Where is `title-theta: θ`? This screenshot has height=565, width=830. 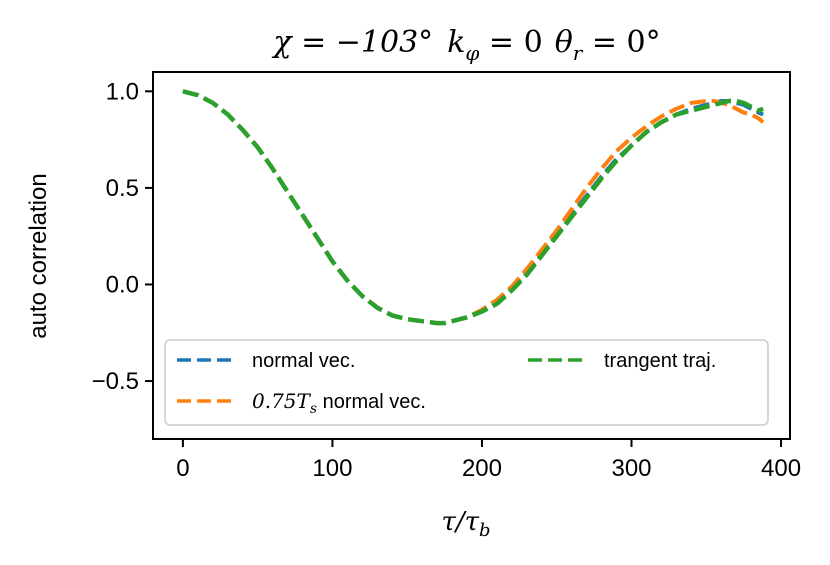
title-theta: θ is located at coordinates (564, 42).